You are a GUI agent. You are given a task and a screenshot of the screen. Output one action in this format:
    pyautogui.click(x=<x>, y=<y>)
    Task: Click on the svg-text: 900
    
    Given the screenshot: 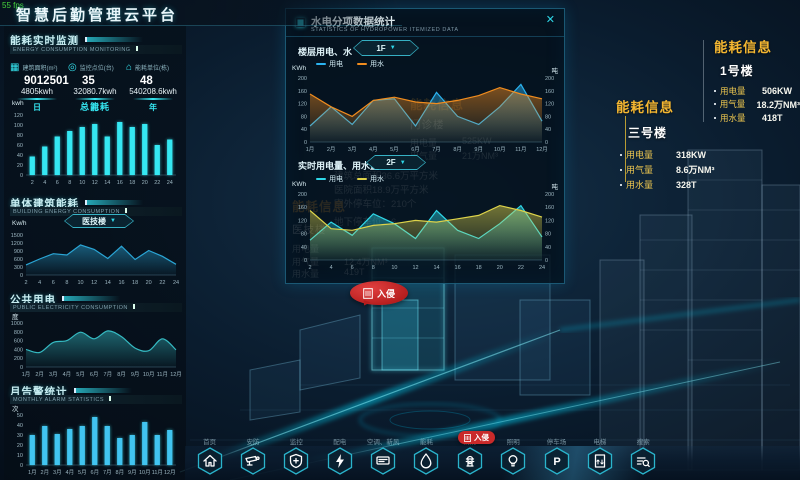 What is the action you would take?
    pyautogui.click(x=18, y=252)
    